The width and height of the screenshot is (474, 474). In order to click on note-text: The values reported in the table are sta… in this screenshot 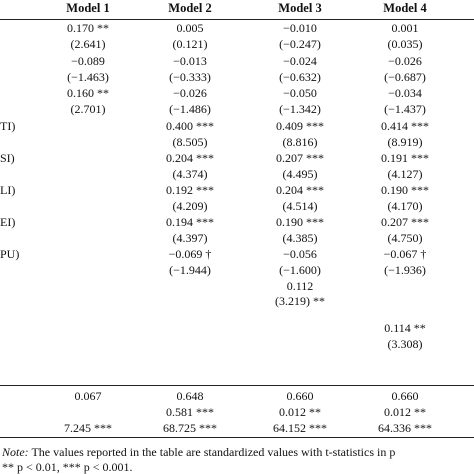, I will do `click(213, 452)`.